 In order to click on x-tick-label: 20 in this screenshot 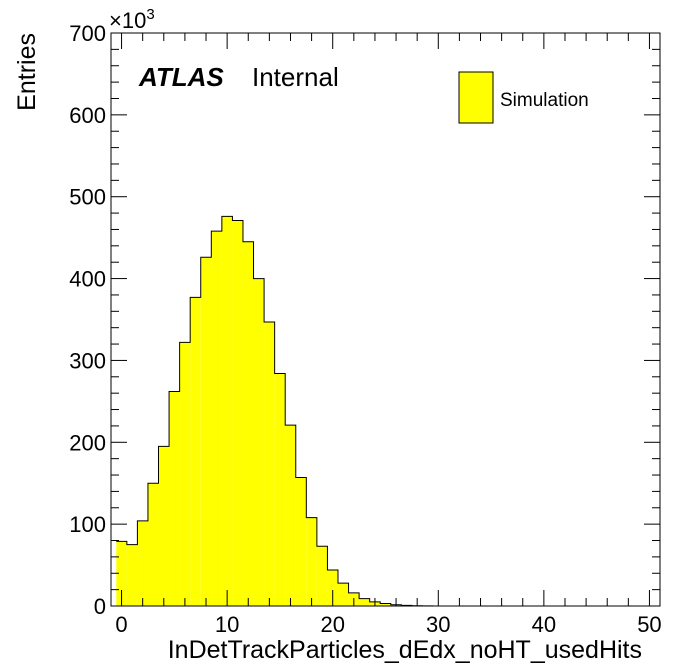, I will do `click(332, 624)`.